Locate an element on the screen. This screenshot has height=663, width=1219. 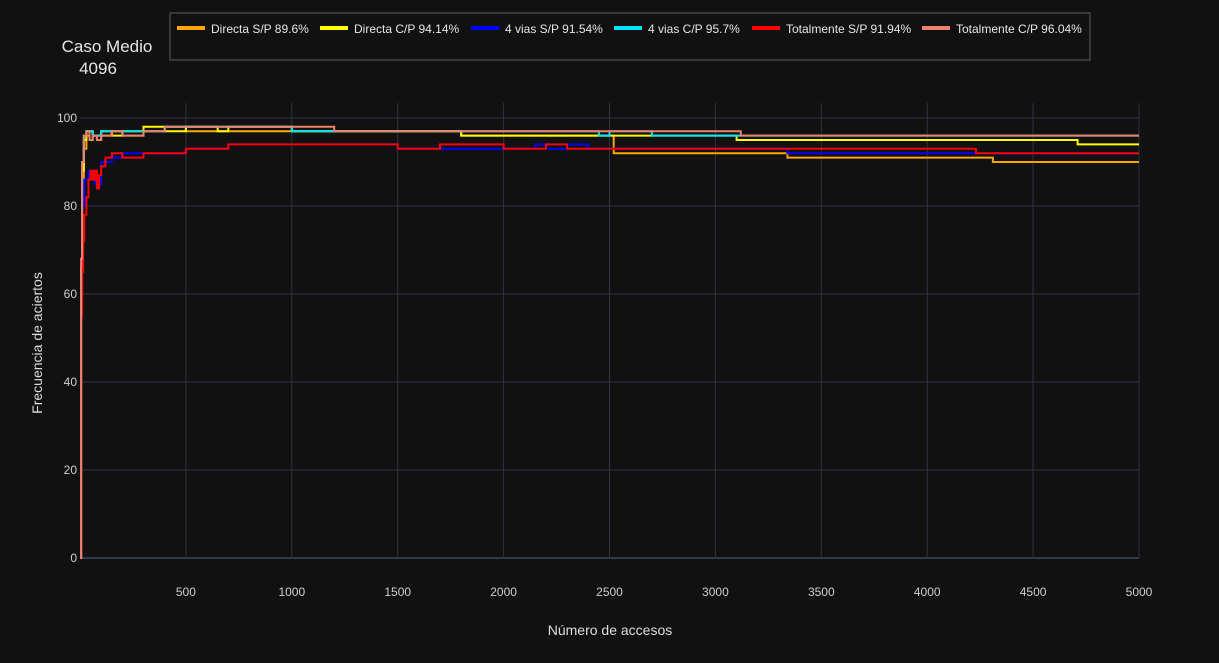
y-tick-label: 40 is located at coordinates (71, 382).